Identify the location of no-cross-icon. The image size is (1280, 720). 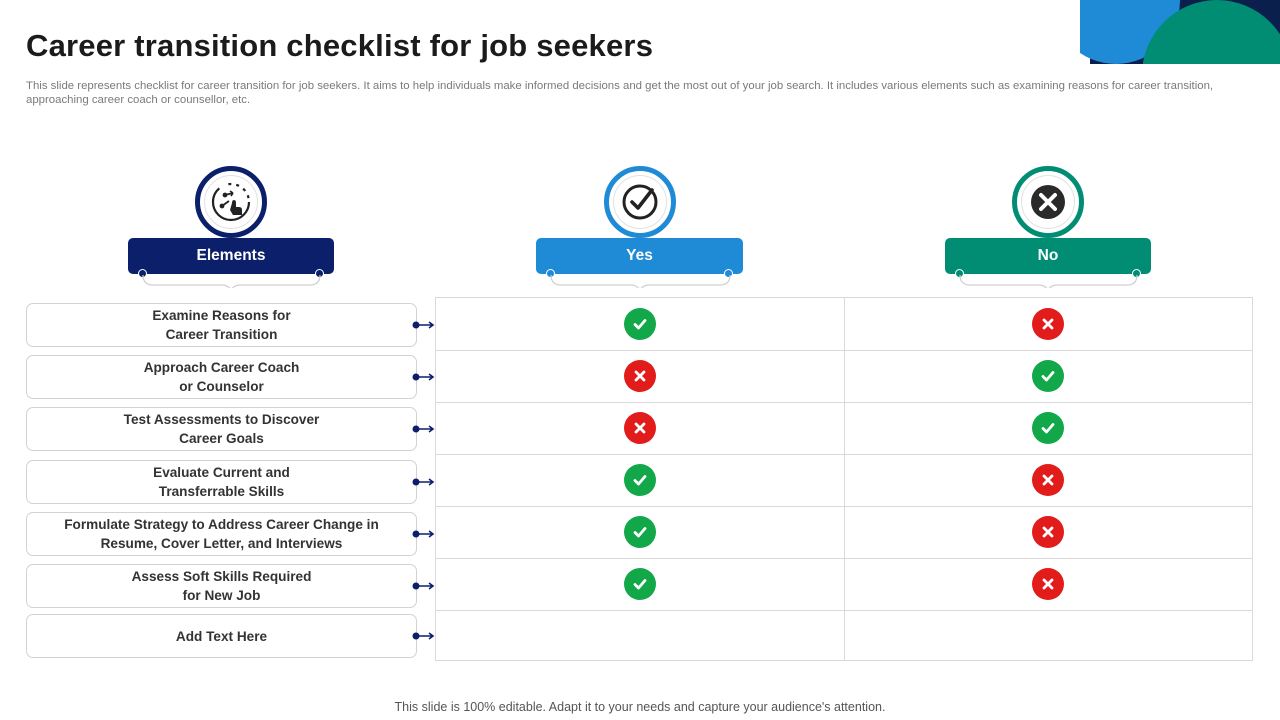
(1048, 202).